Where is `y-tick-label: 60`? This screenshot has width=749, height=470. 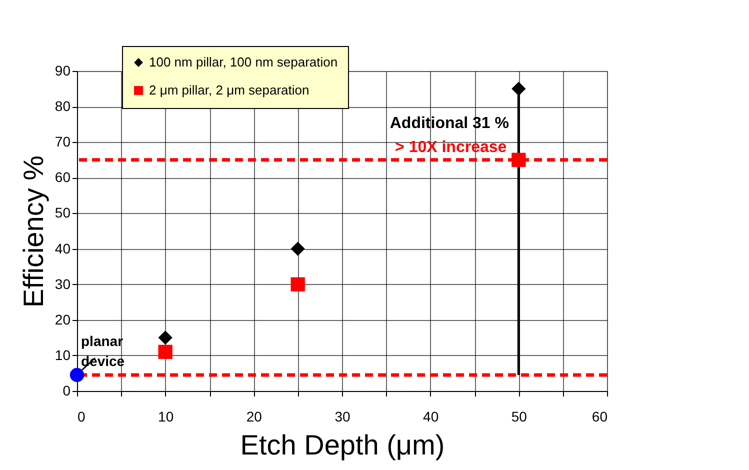
y-tick-label: 60 is located at coordinates (62, 177).